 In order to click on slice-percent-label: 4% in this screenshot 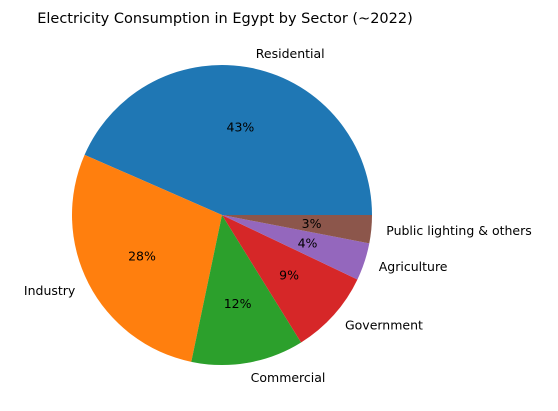, I will do `click(308, 243)`.